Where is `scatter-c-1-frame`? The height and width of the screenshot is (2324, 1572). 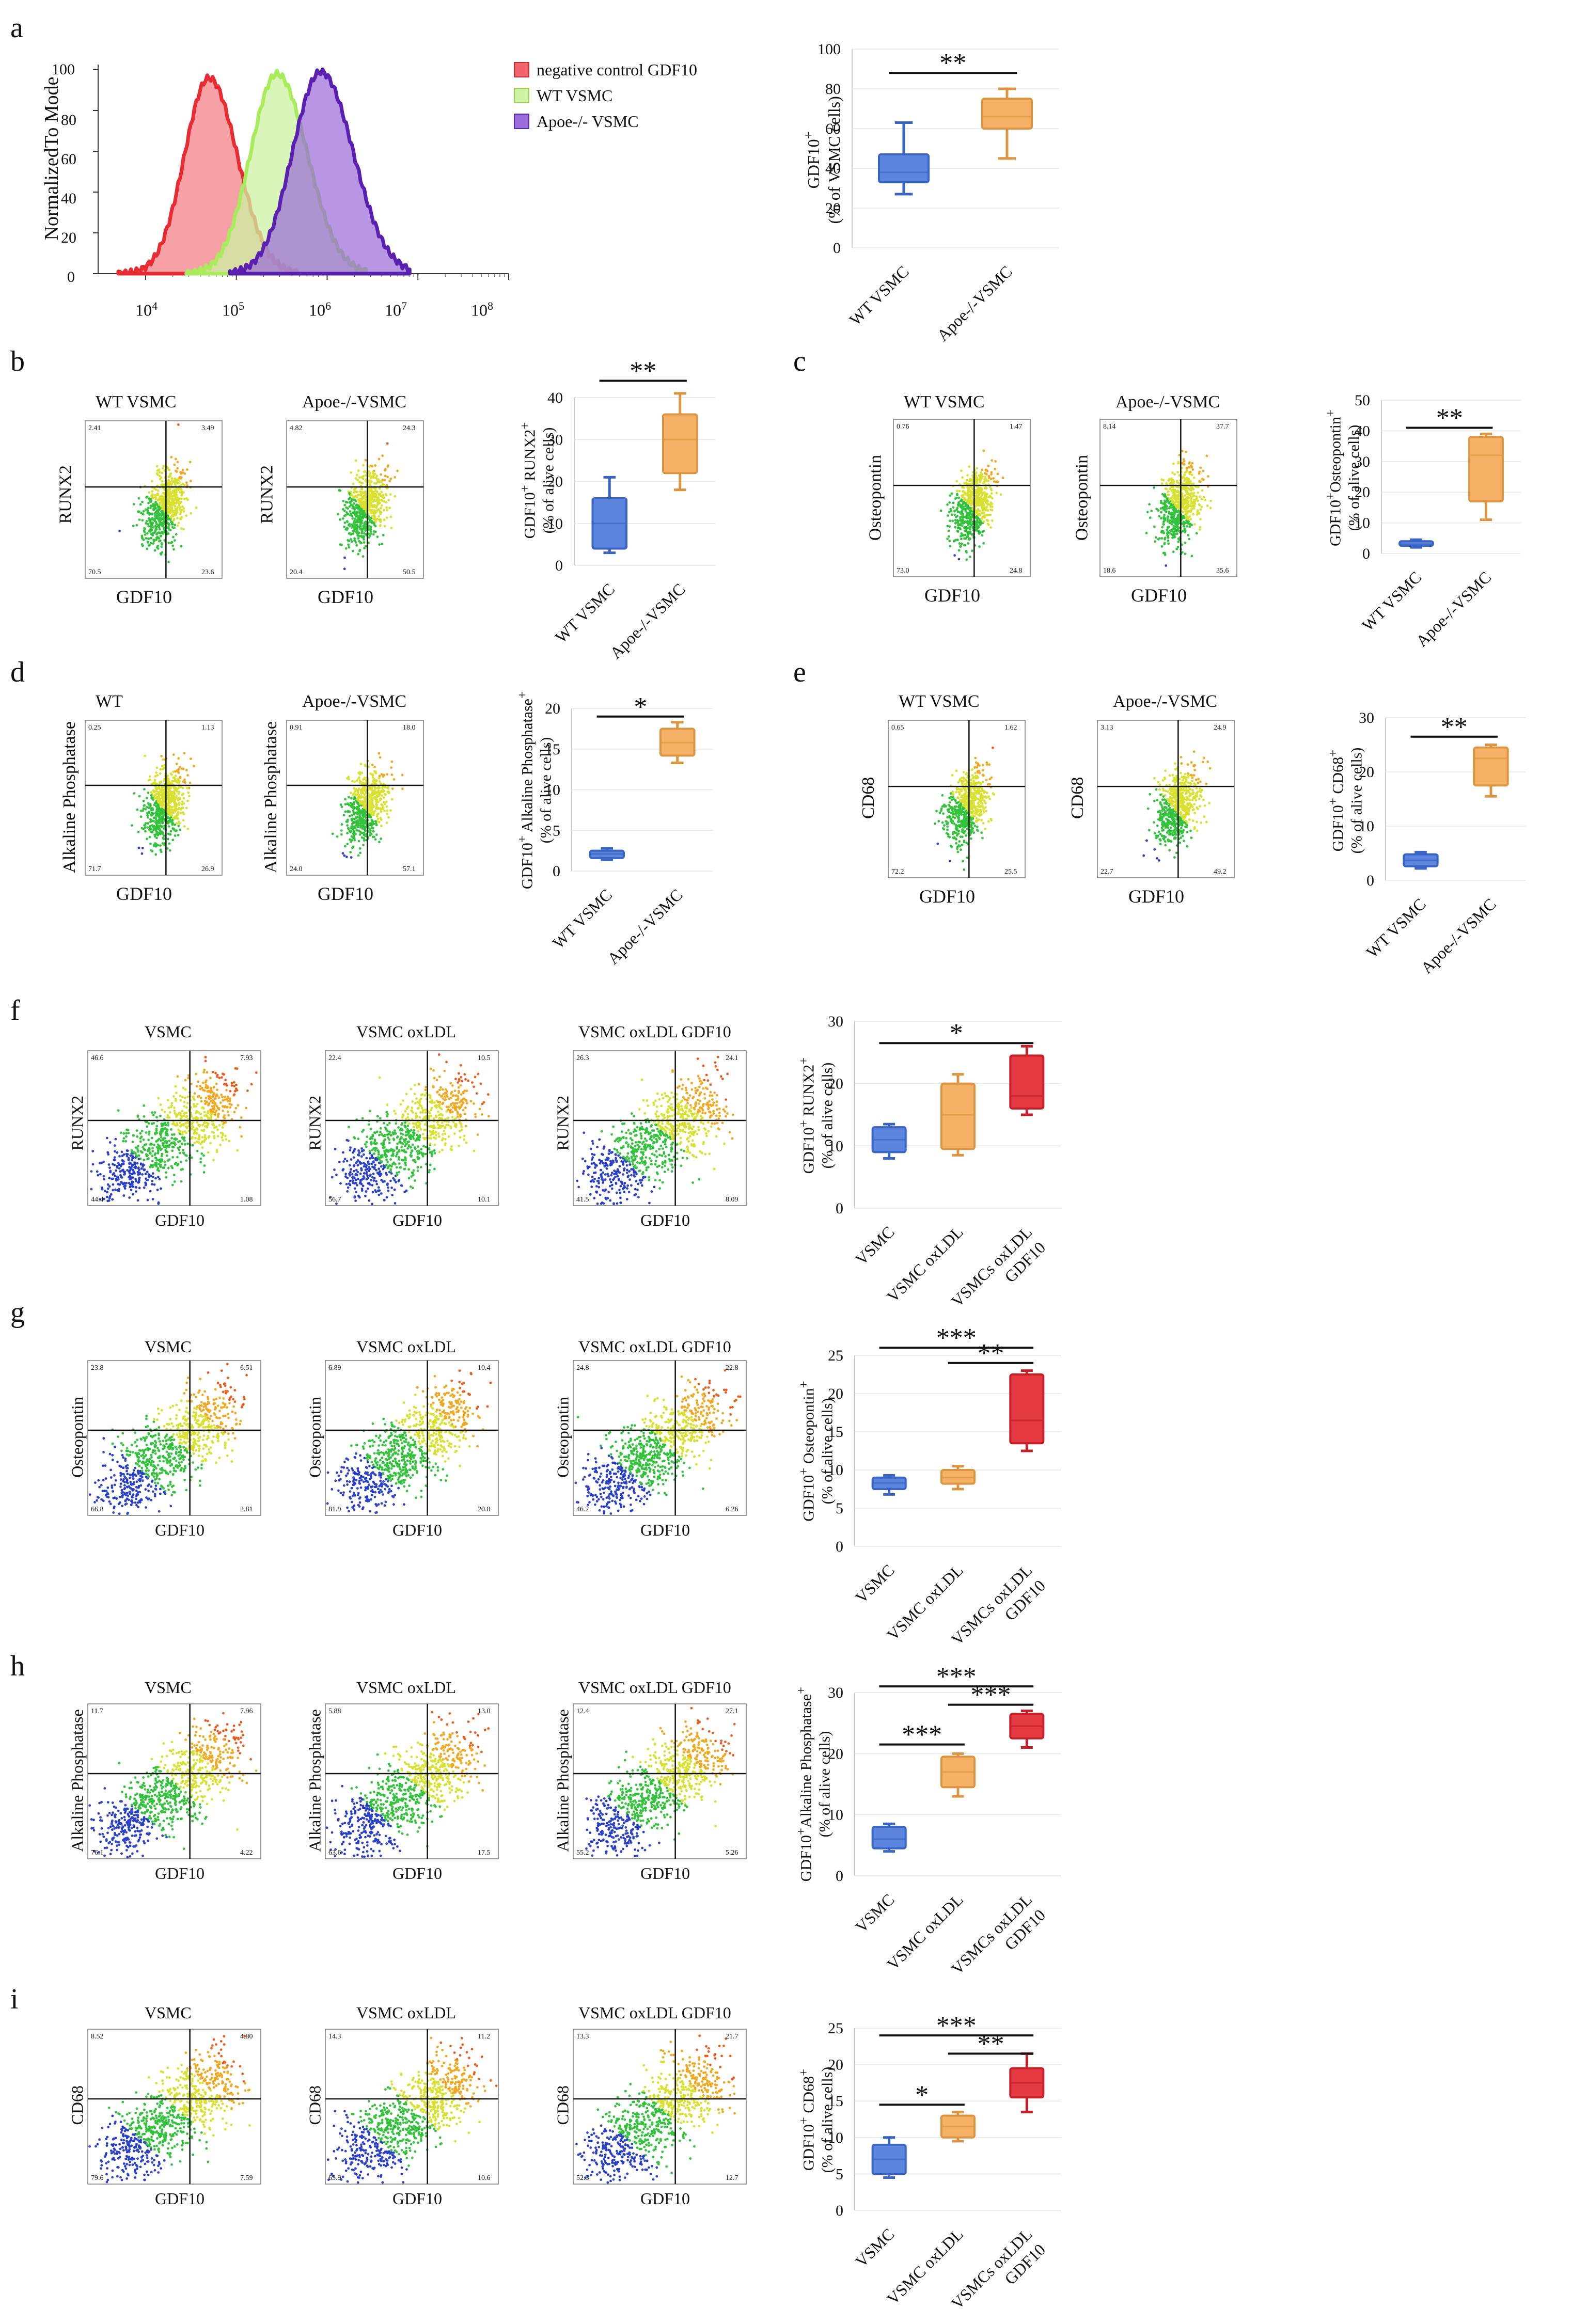
scatter-c-1-frame is located at coordinates (962, 498).